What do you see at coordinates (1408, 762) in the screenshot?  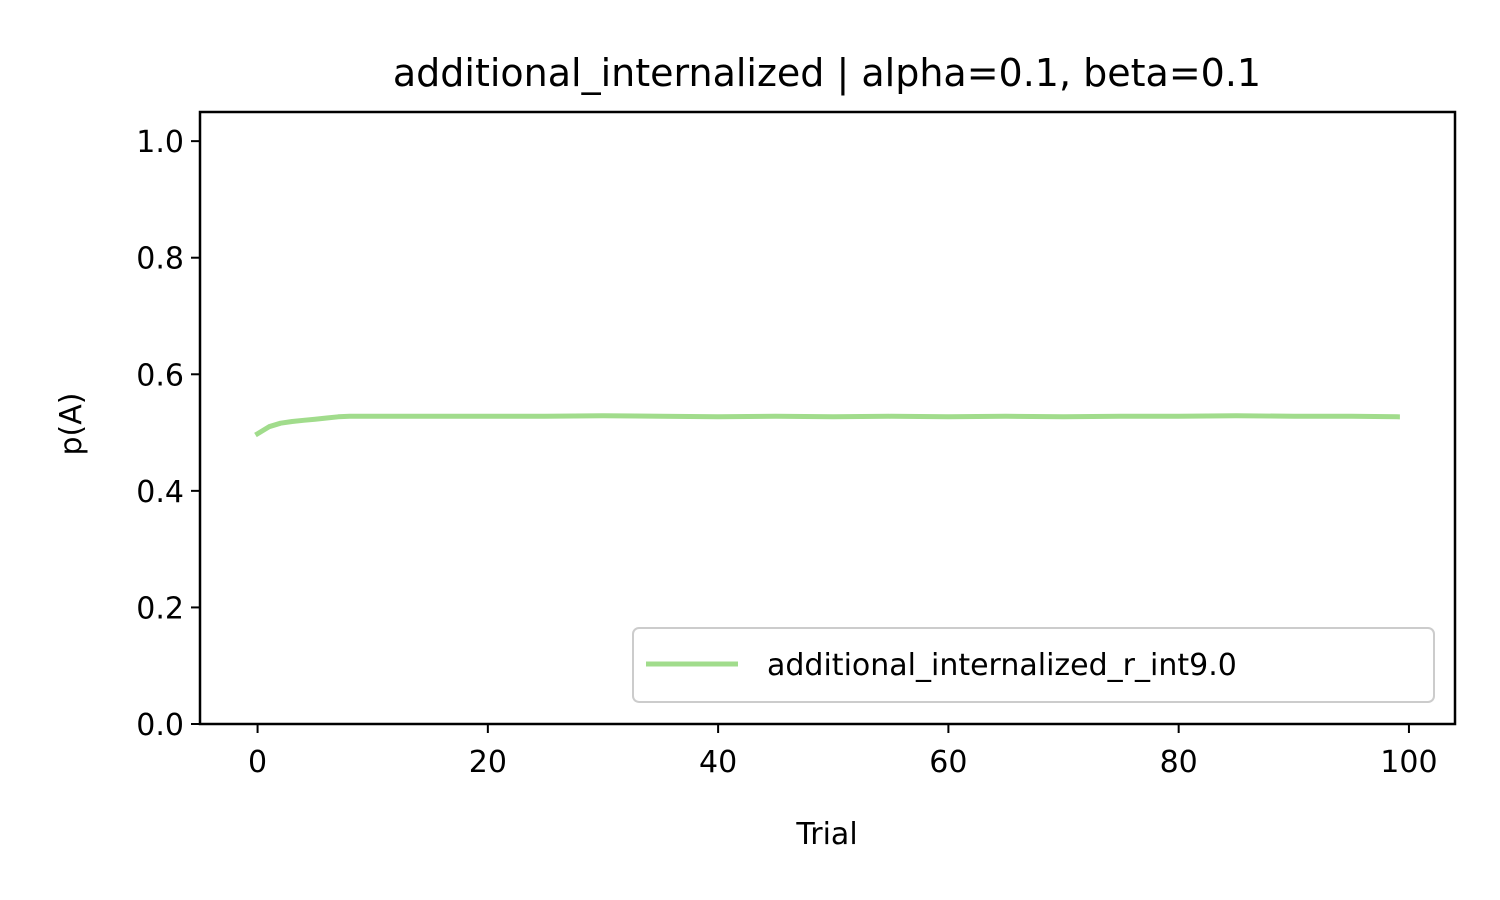 I see `x-tick-label: 100` at bounding box center [1408, 762].